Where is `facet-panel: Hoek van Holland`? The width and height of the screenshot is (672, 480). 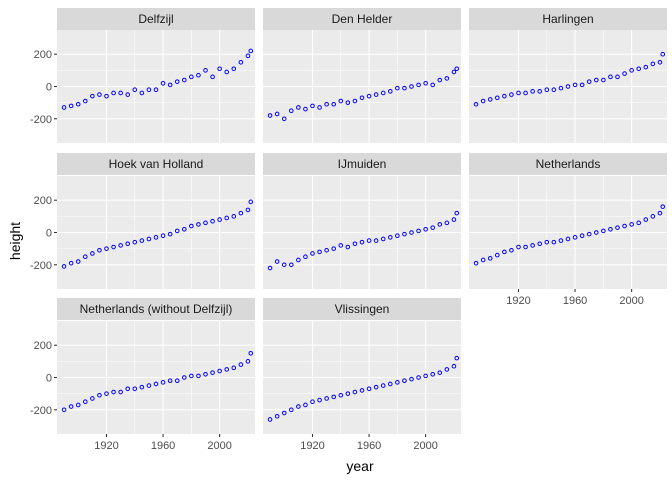
facet-panel: Hoek van Holland is located at coordinates (156, 221).